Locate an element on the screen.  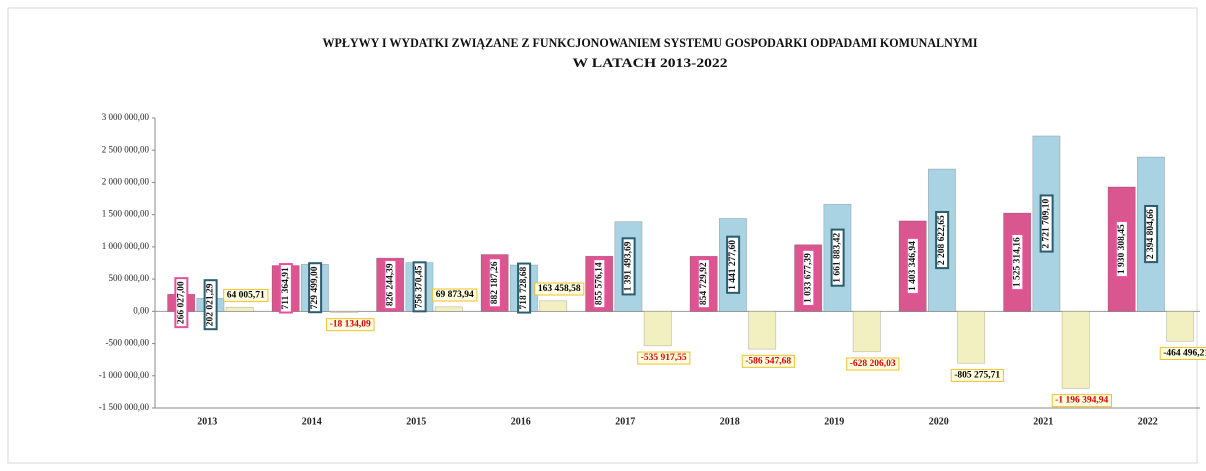
data-label-text: 69 873,94 is located at coordinates (455, 295).